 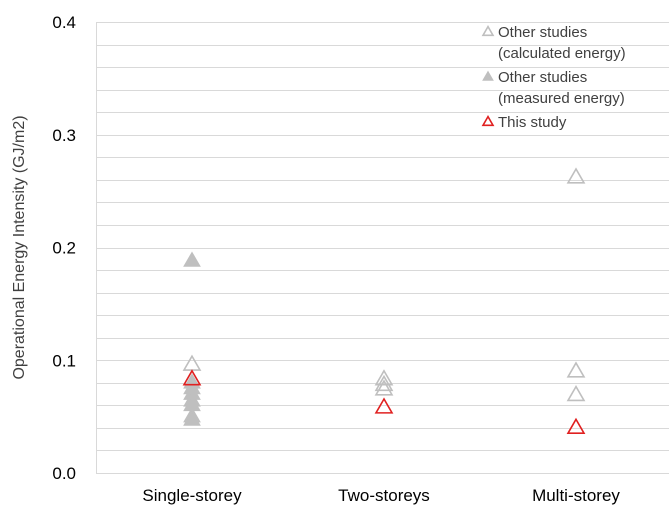 What do you see at coordinates (532, 122) in the screenshot?
I see `legend-label: This study` at bounding box center [532, 122].